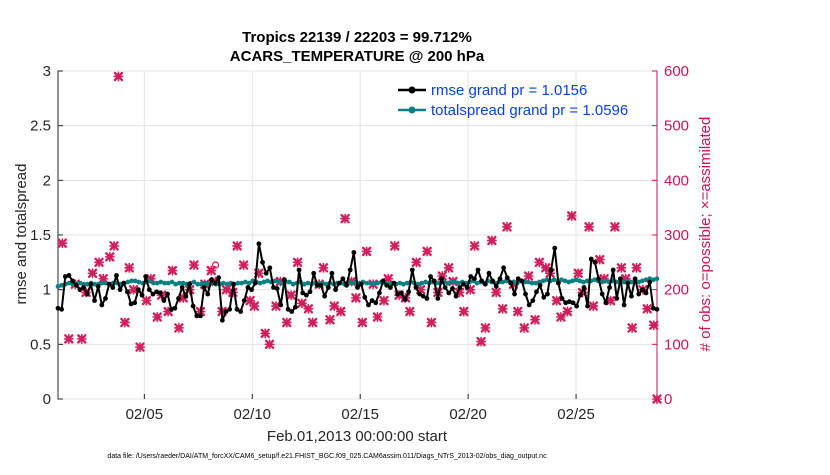  What do you see at coordinates (360, 414) in the screenshot?
I see `x-tick-label: 02/15` at bounding box center [360, 414].